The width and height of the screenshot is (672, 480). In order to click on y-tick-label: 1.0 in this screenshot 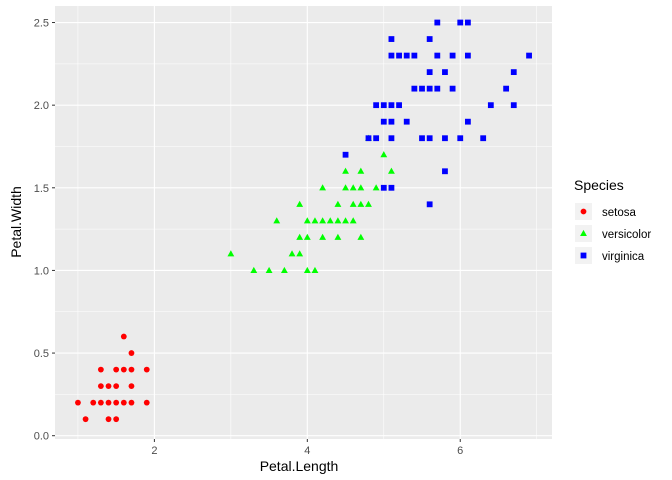, I will do `click(41, 271)`.